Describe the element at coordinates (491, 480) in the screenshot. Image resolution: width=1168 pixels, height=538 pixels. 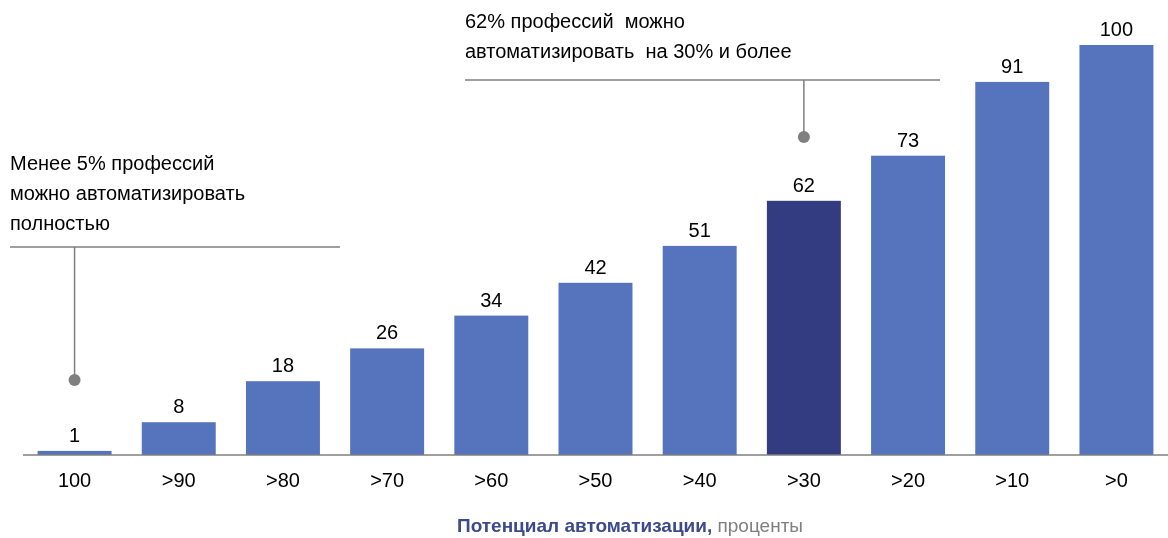
I see `x-tick-label: >60` at that location.